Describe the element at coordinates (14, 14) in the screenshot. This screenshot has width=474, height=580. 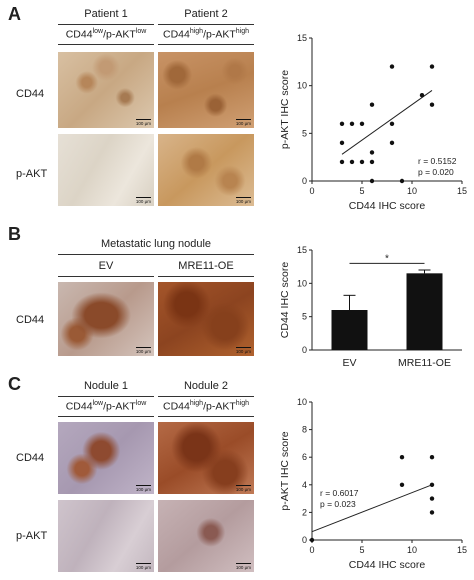
I see `panel-label-a: A` at that location.